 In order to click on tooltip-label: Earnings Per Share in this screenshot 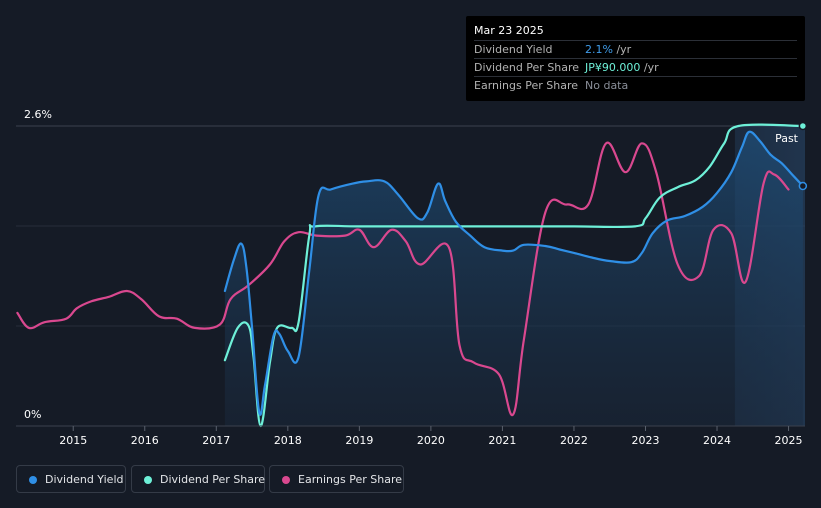, I will do `click(526, 85)`.